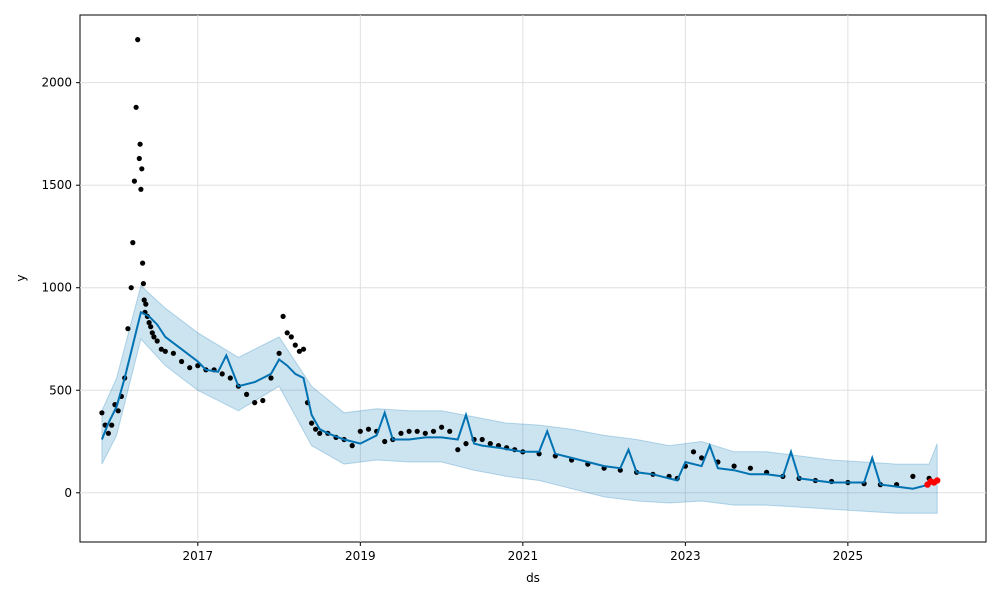 This screenshot has height=600, width=1000. Describe the element at coordinates (523, 556) in the screenshot. I see `x-tick-label: 2021` at that location.